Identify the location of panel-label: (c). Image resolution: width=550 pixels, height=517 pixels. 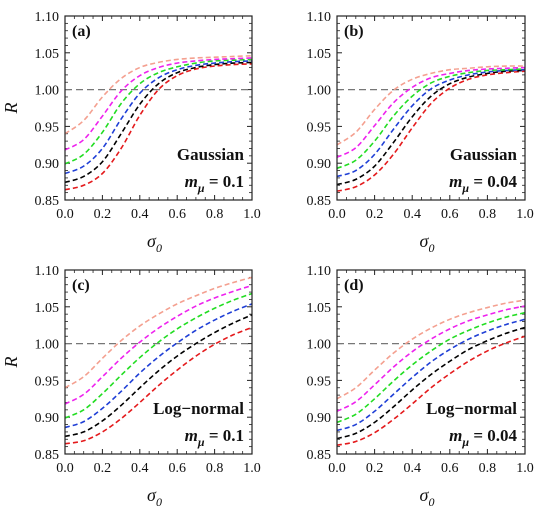
(81, 285).